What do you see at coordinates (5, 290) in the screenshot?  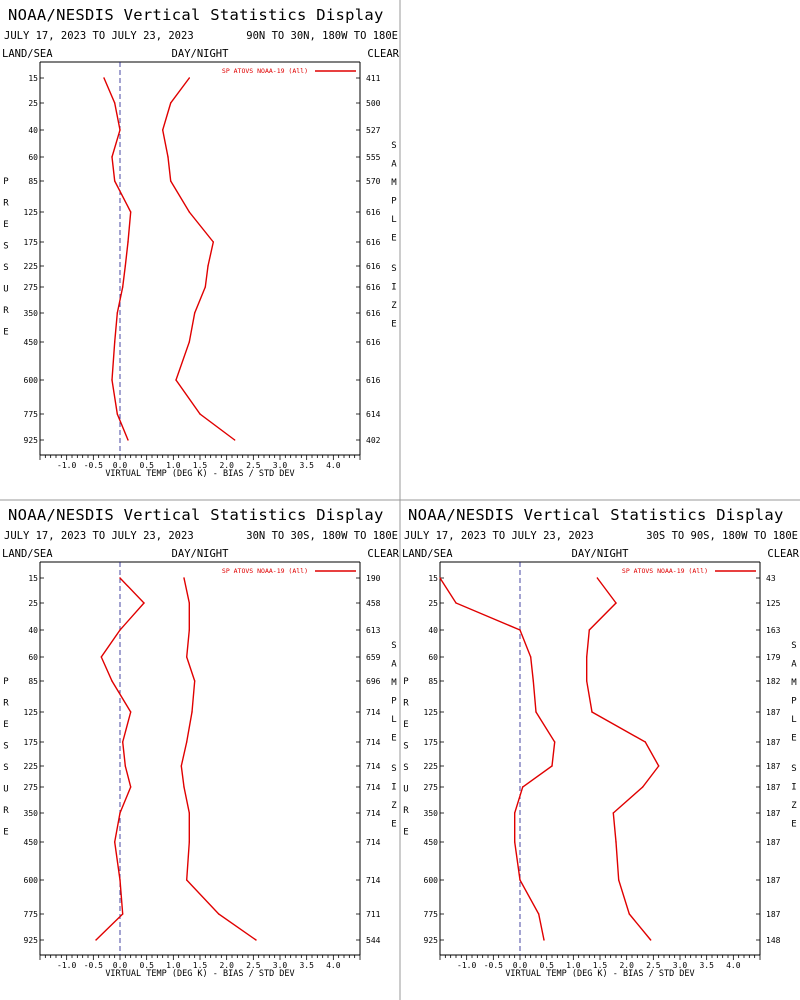 I see `y-axis-label-letter: U` at bounding box center [5, 290].